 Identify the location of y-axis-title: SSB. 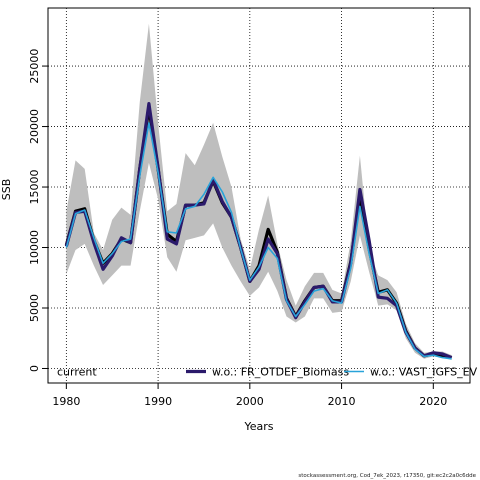
(6, 190).